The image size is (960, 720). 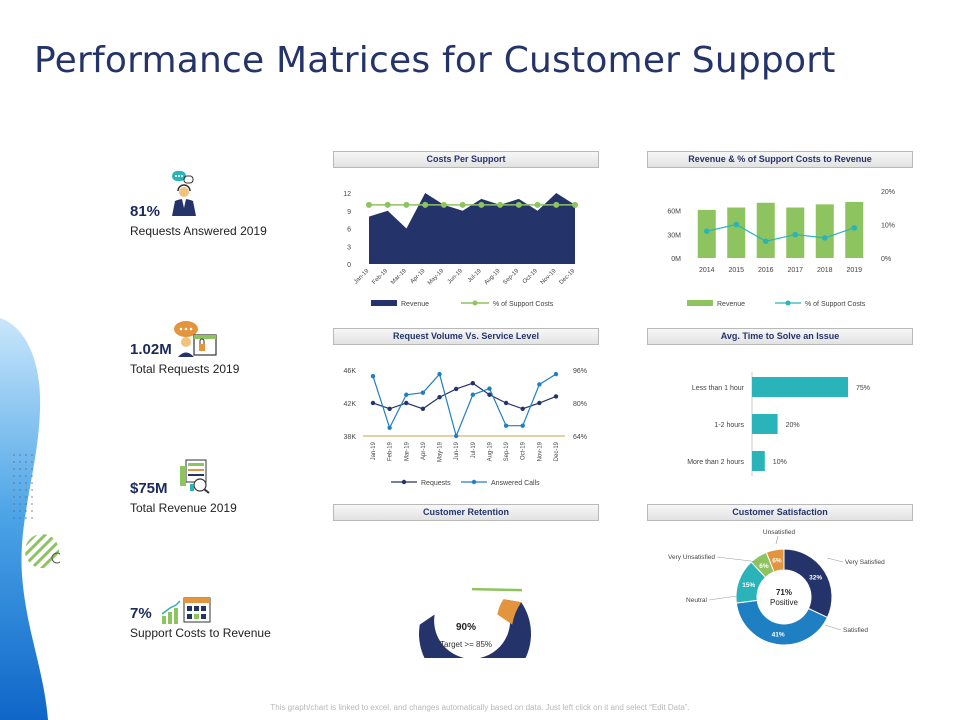 What do you see at coordinates (509, 612) in the screenshot?
I see `retention-remaining-arc` at bounding box center [509, 612].